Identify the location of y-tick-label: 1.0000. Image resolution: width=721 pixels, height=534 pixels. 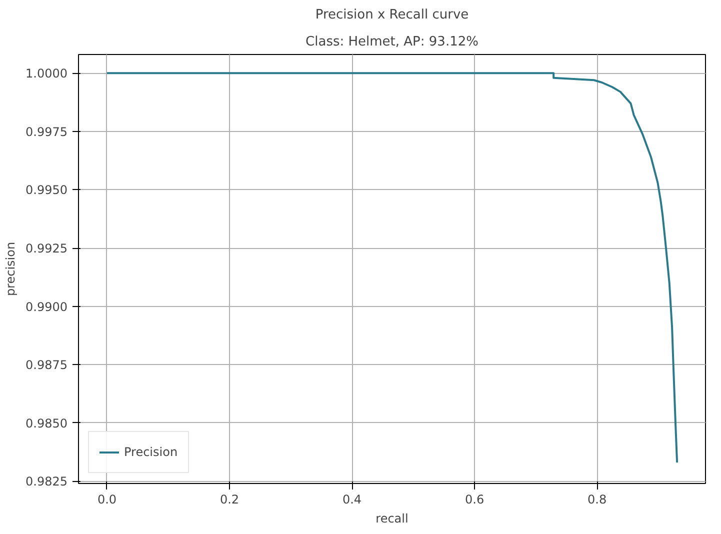
(47, 73).